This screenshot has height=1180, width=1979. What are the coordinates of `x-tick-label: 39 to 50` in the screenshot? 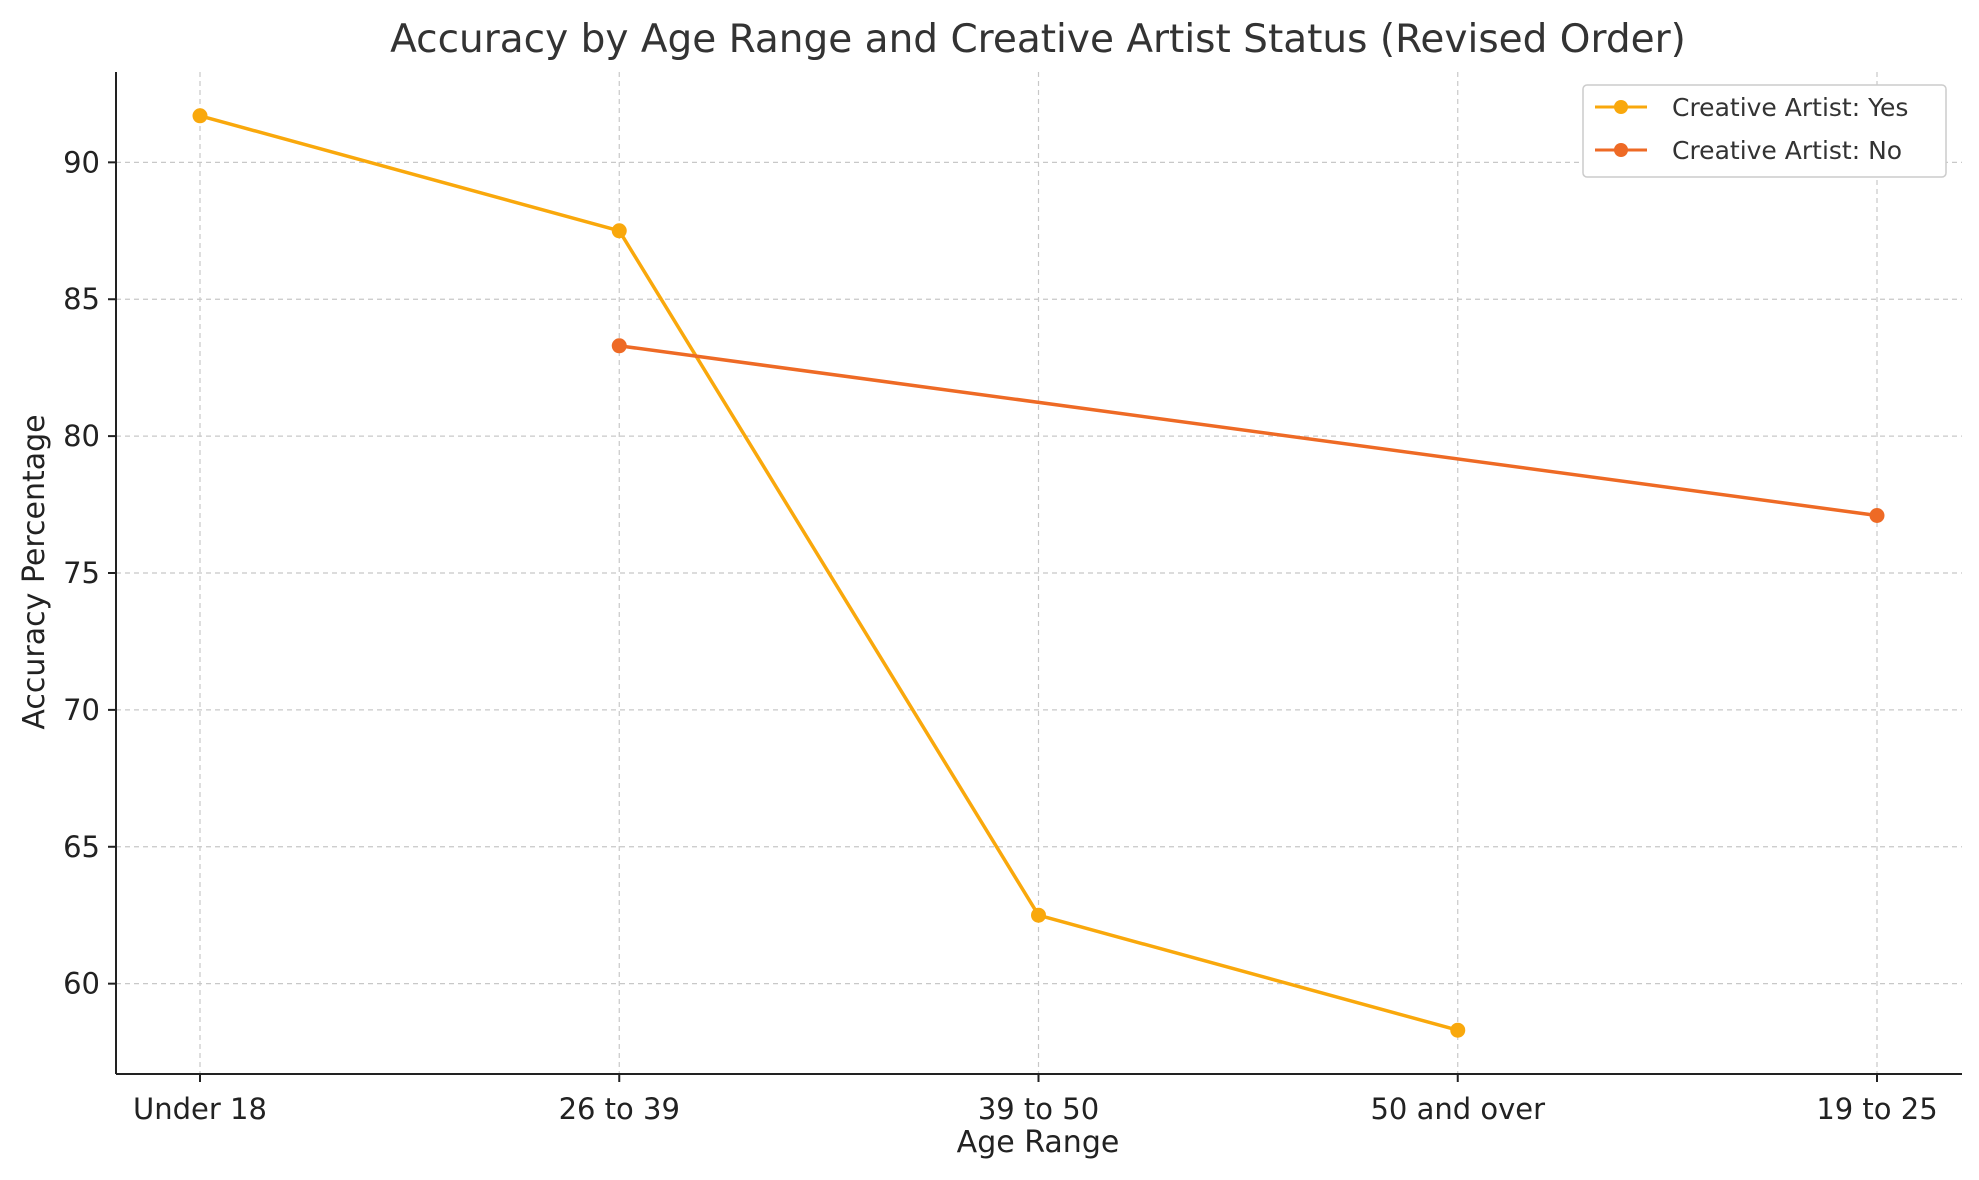 It's located at (1038, 1109).